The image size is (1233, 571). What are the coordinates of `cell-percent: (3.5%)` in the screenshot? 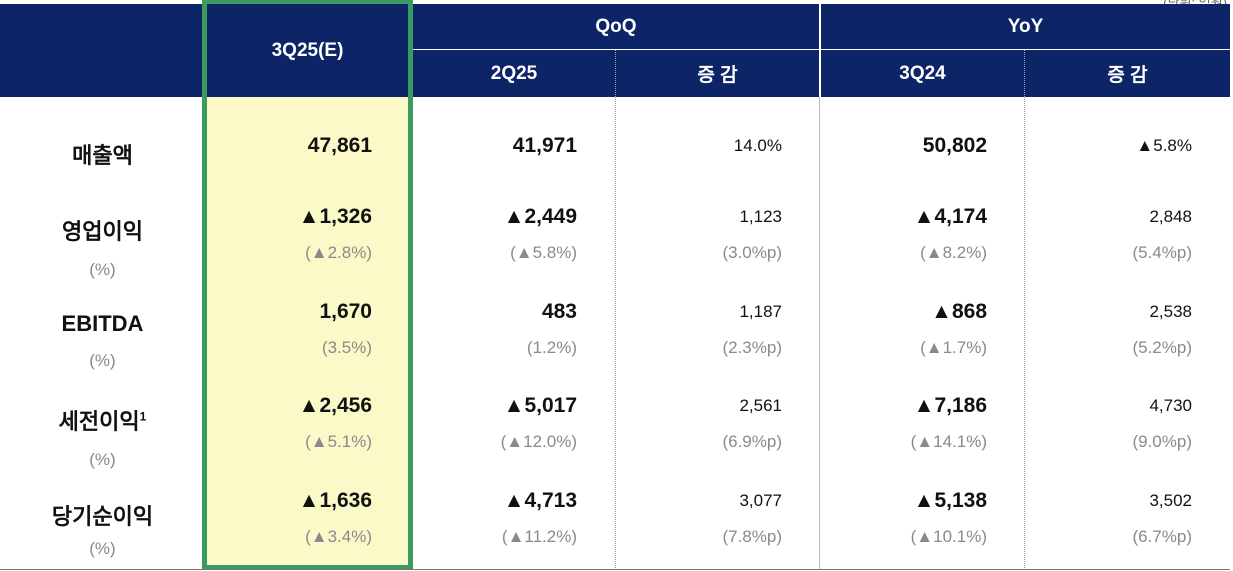 It's located at (346, 347).